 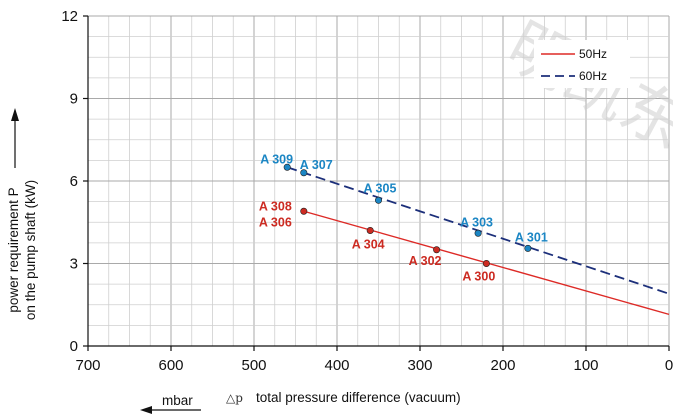 I want to click on y-tick-label: 0, so click(x=74, y=346).